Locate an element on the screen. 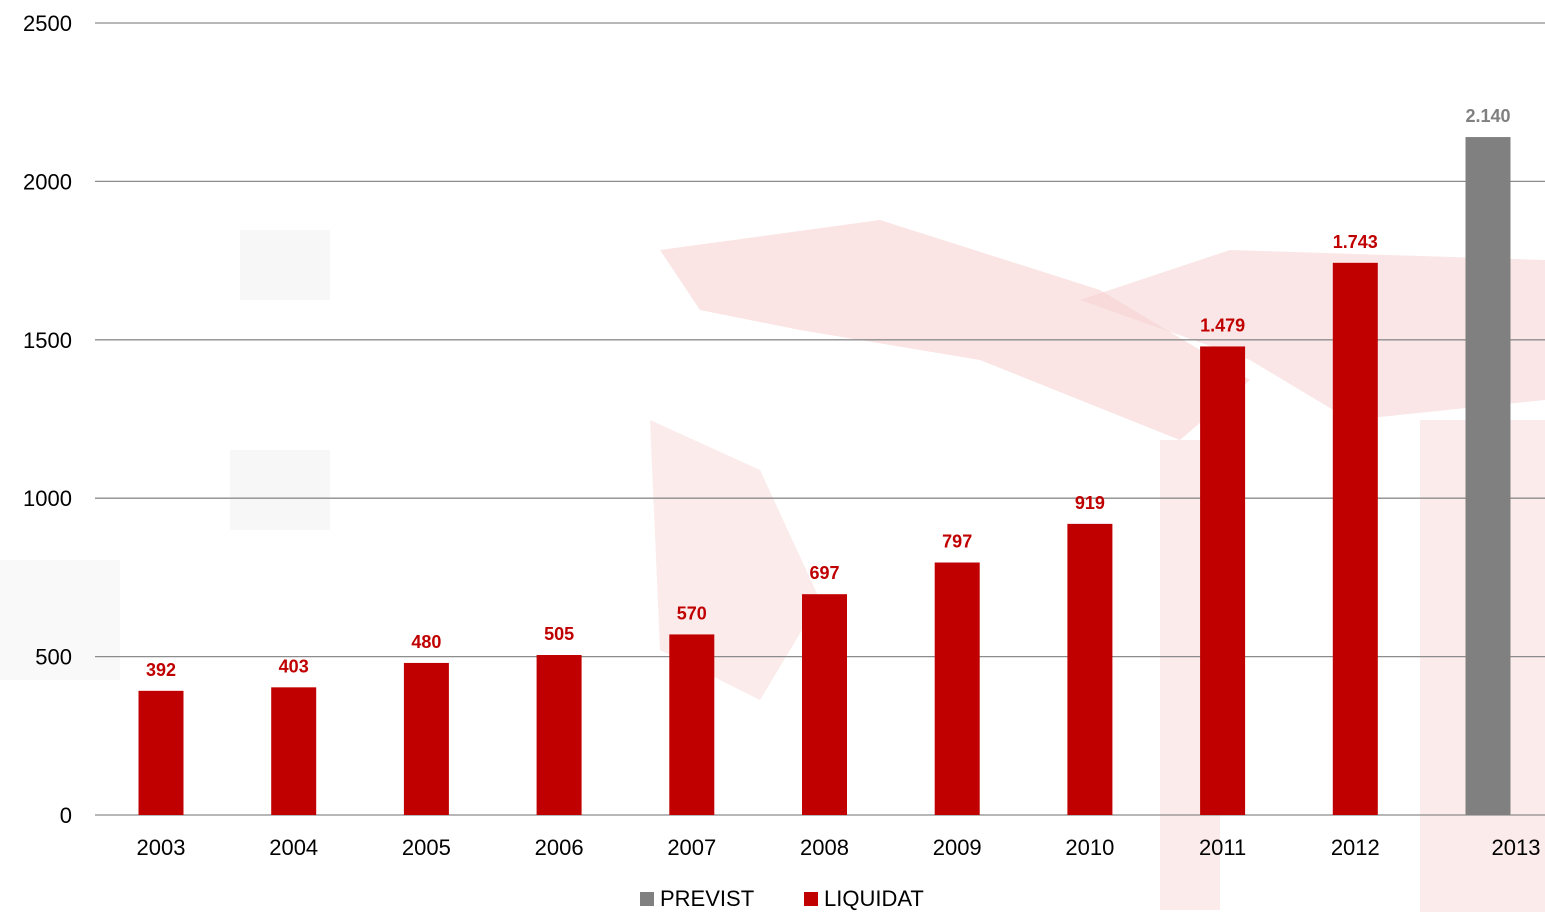 The image size is (1545, 912). y-tick-label: 1000 is located at coordinates (47, 498).